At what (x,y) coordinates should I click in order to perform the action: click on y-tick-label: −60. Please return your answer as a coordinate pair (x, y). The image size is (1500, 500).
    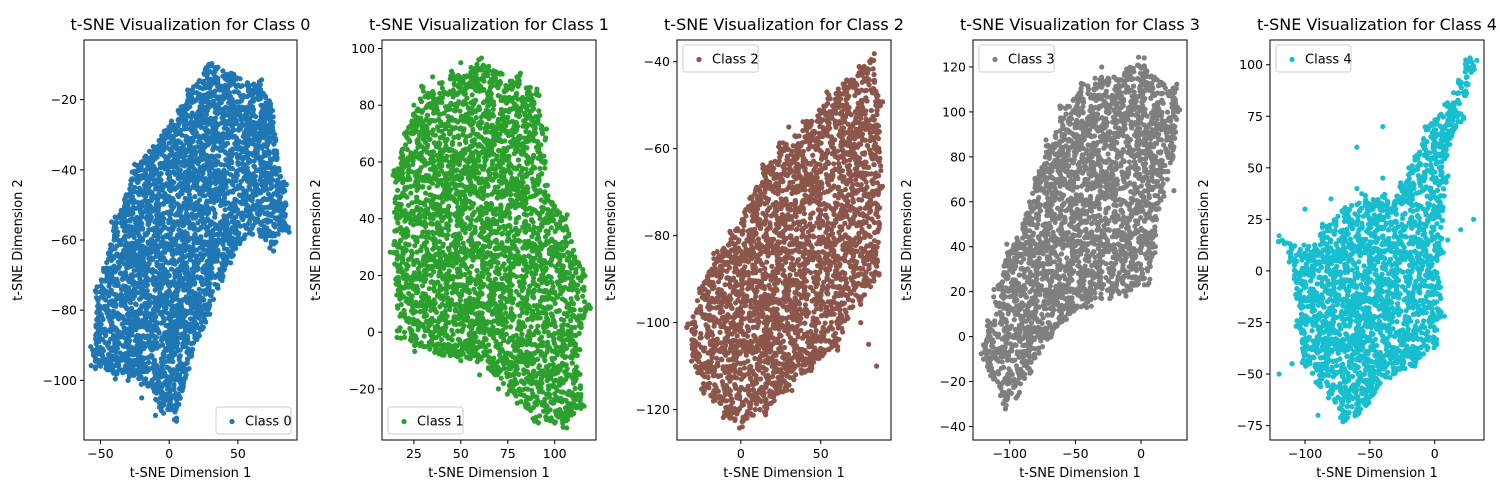
    Looking at the image, I should click on (64, 240).